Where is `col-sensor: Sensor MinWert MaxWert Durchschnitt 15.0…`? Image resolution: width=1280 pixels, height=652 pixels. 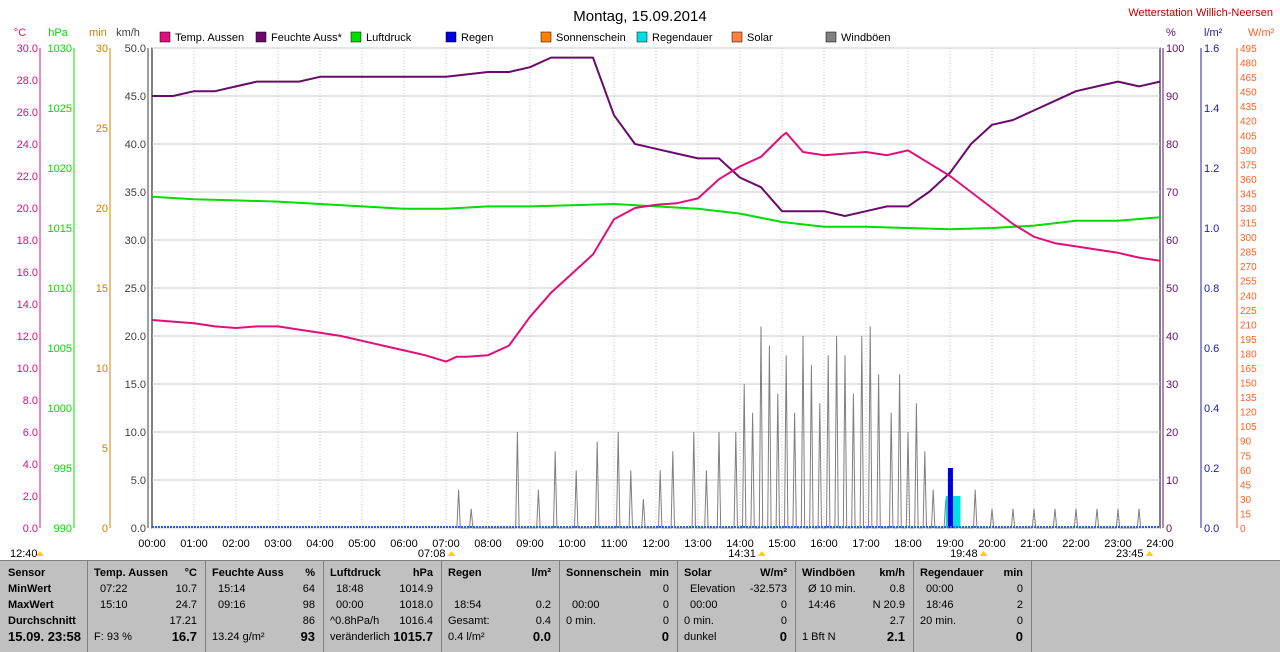
col-sensor: Sensor MinWert MaxWert Durchschnitt 15.0… is located at coordinates (44, 606).